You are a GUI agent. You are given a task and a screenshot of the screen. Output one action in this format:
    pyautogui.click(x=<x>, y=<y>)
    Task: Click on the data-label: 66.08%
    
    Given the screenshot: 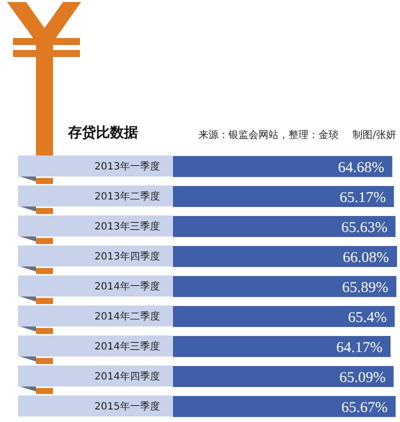 What is the action you would take?
    pyautogui.click(x=365, y=258)
    